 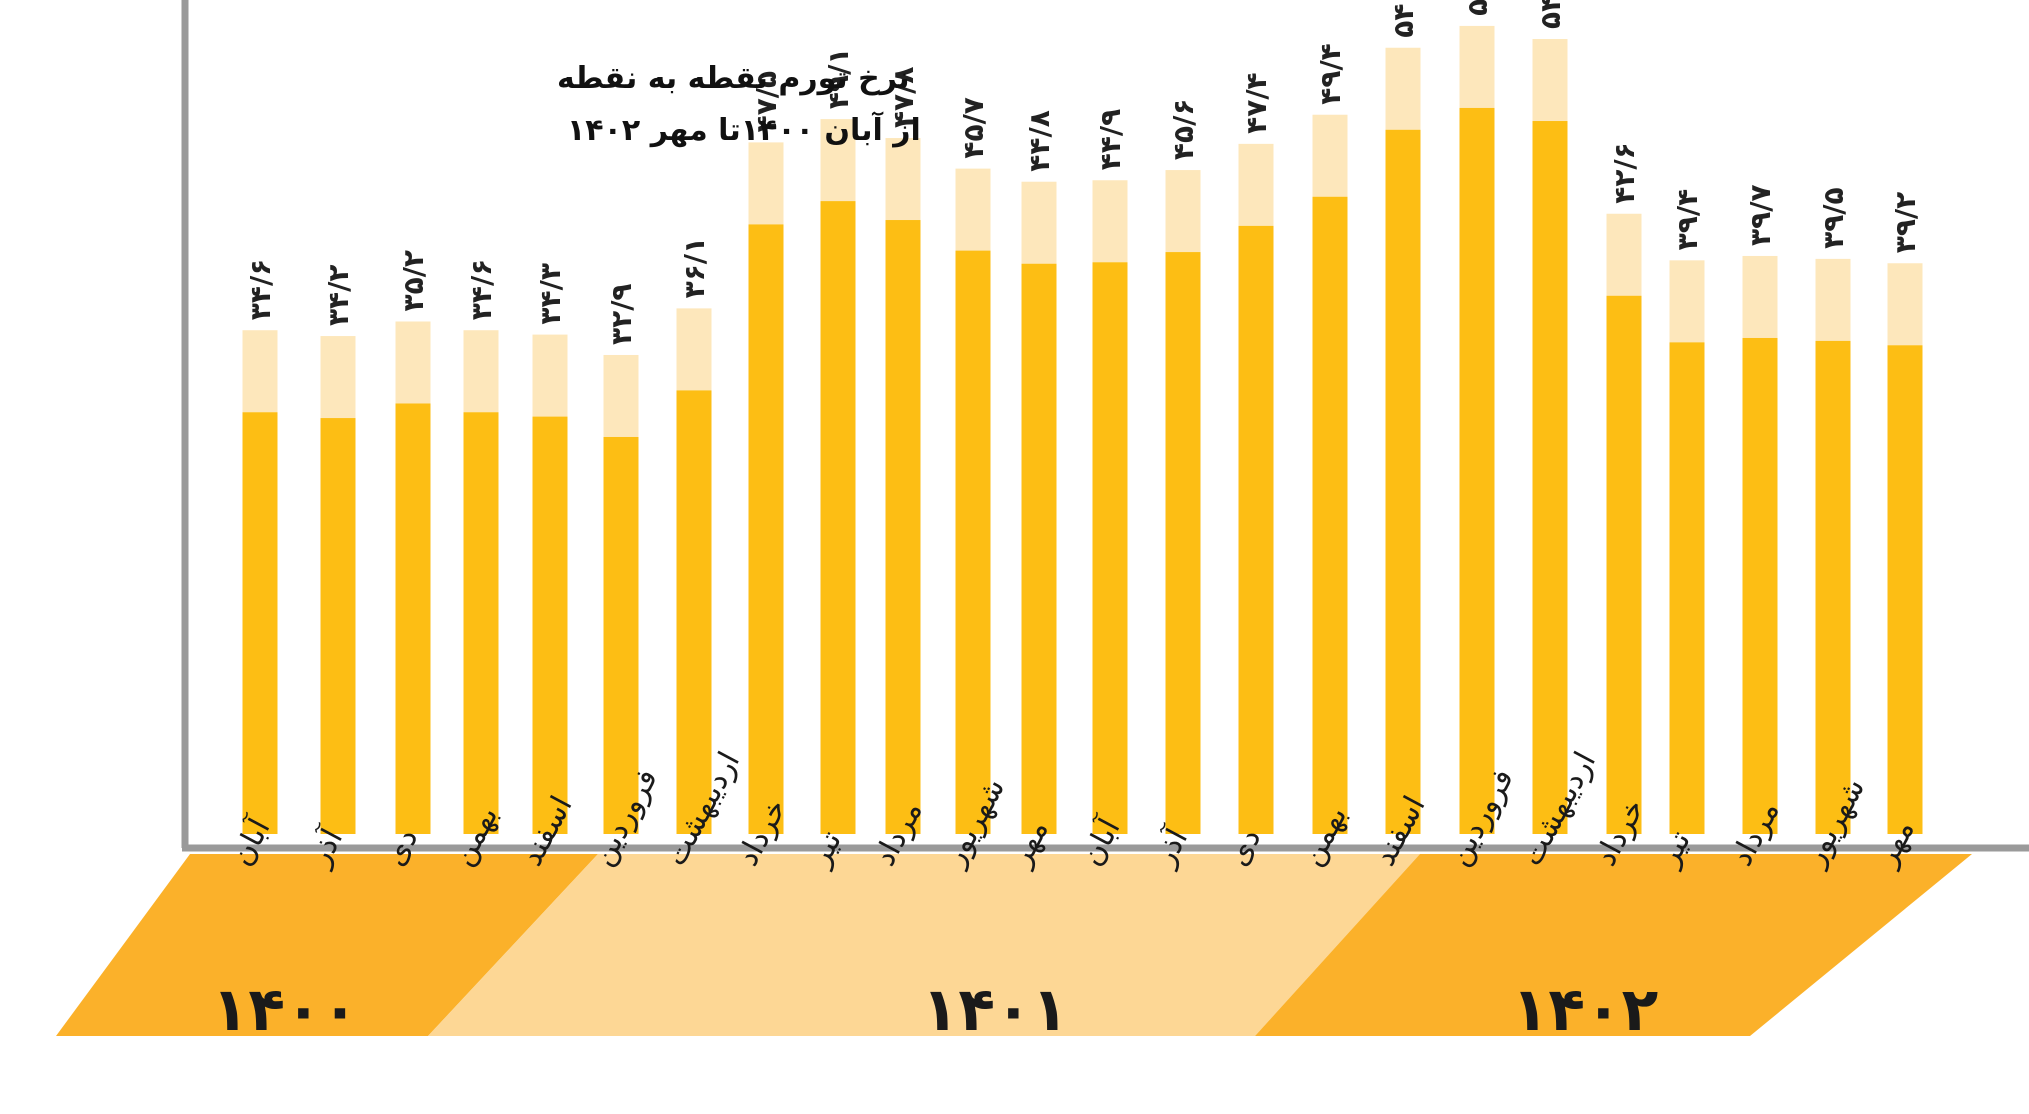 I want to click on year-label-۱۴۰۱: ۱۴۰۱, so click(x=995, y=1010).